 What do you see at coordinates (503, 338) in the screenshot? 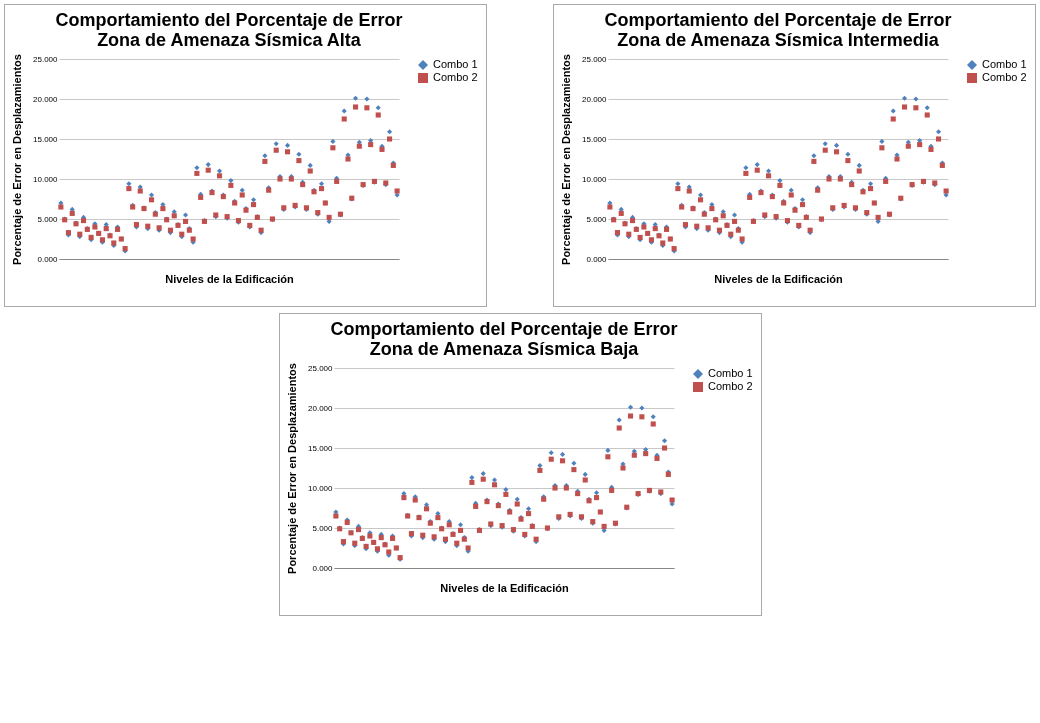
I see `chart-title: Comportamiento del Porcentaje de Error Zona de Amenaza Sísmica Baja` at bounding box center [503, 338].